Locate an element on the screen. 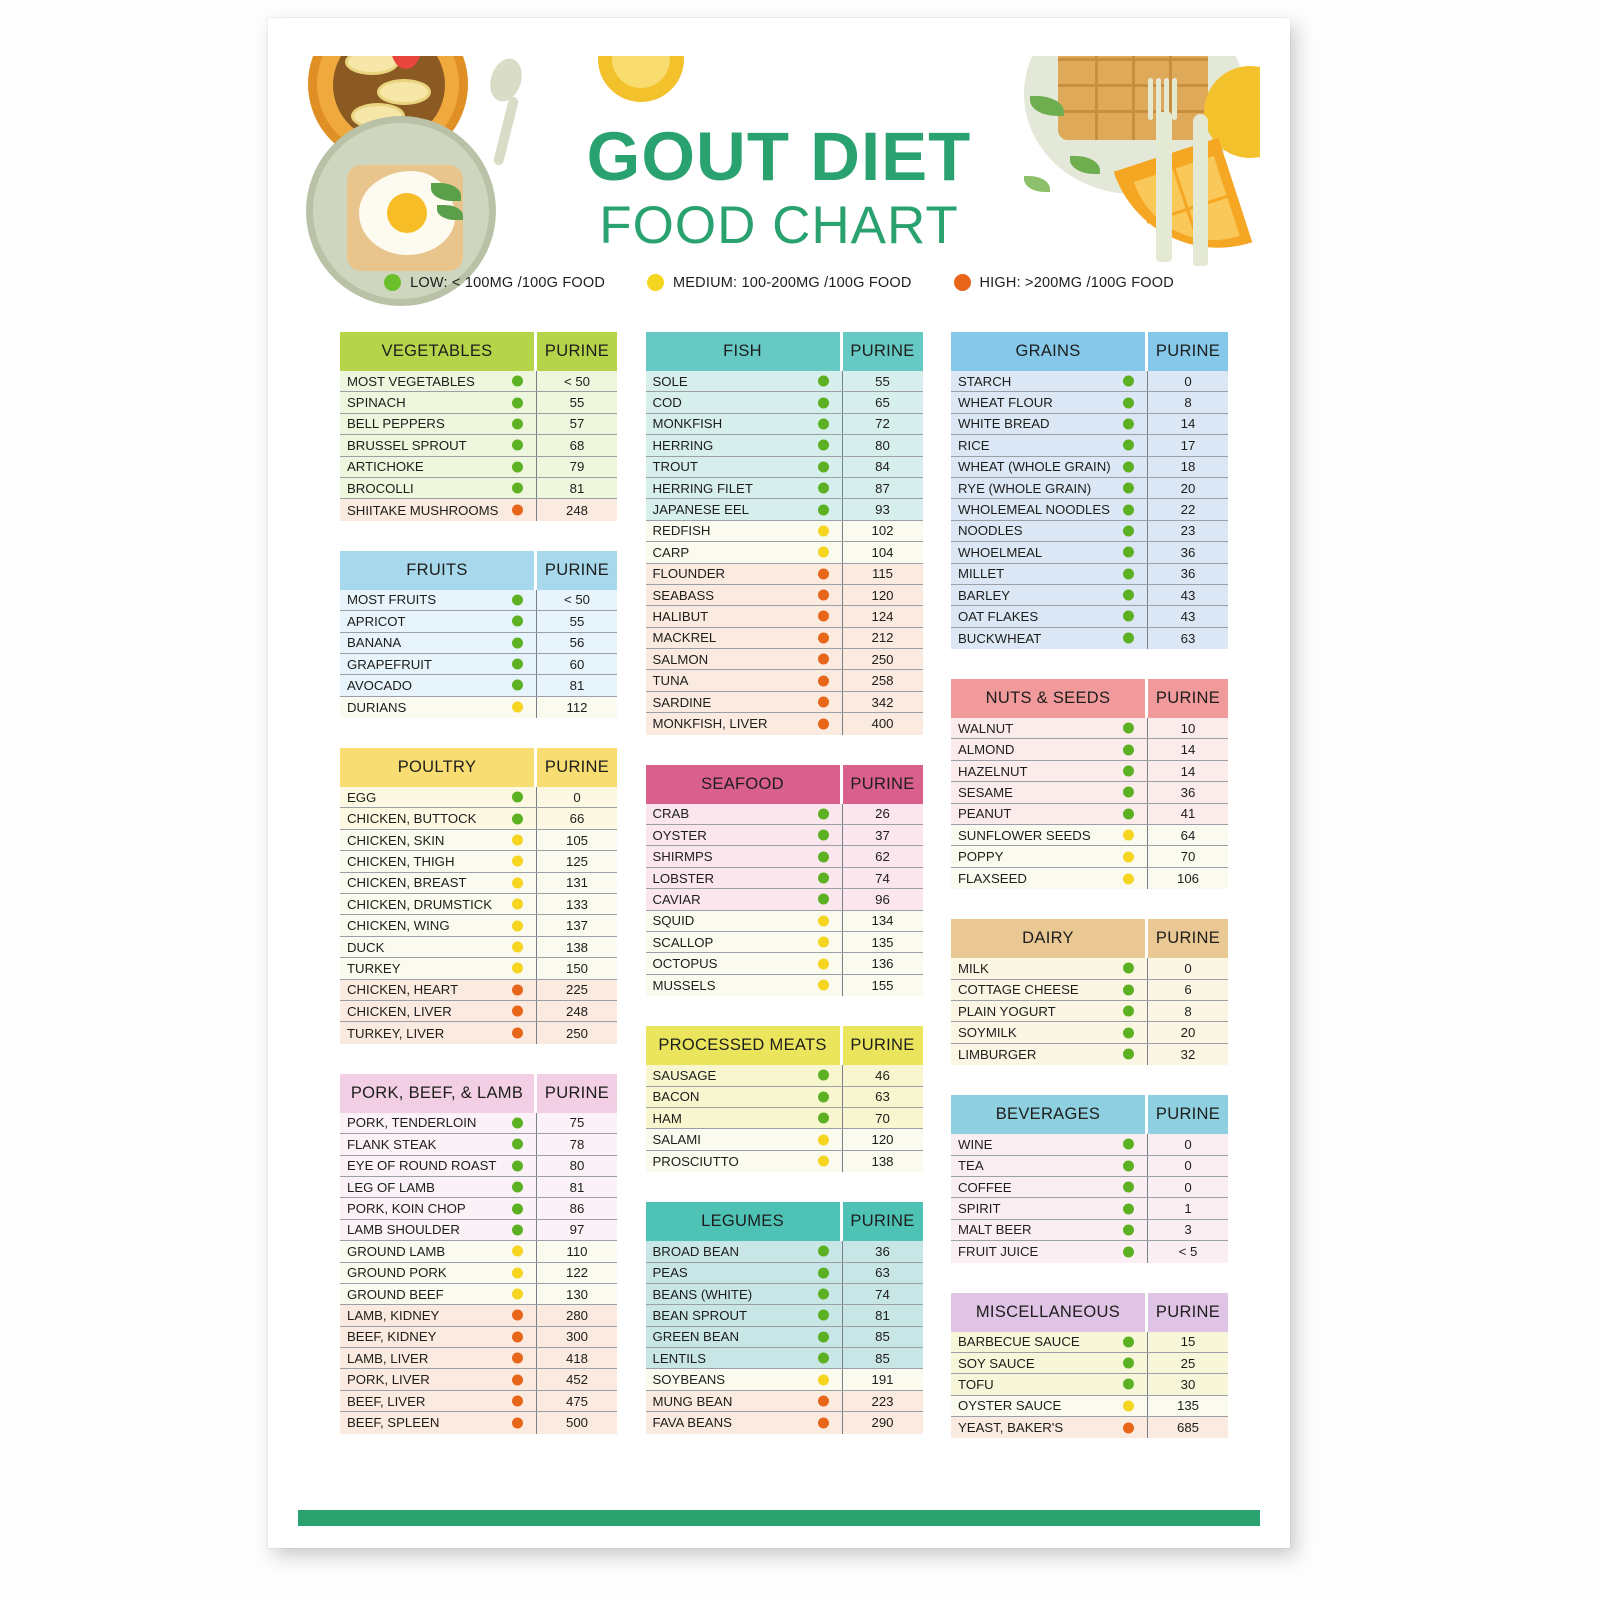  food-name-label: BEEF, LIVER is located at coordinates (386, 1401).